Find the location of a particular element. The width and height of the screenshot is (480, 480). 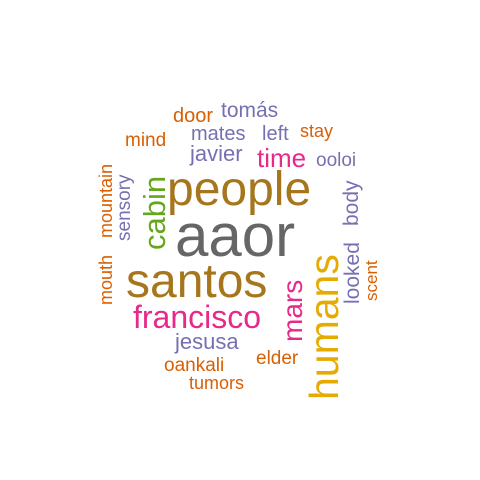

word-body: body is located at coordinates (351, 203).